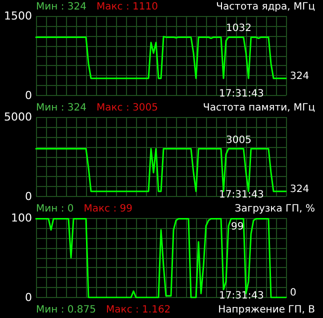 The width and height of the screenshot is (323, 318). Describe the element at coordinates (138, 310) in the screenshot. I see `text: Макс : 1.162` at that location.